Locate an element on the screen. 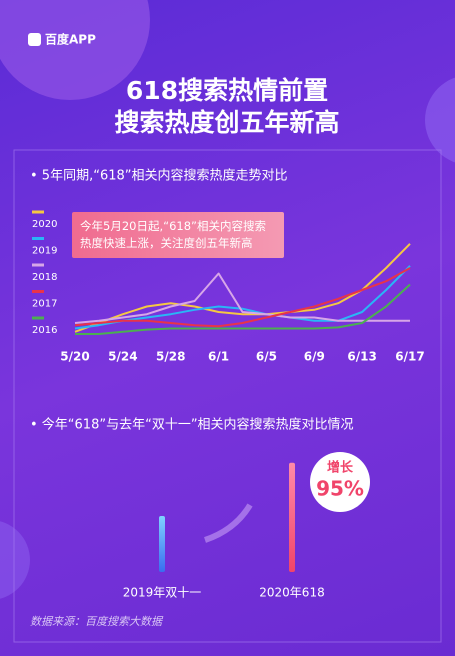  legend-label: 2016 is located at coordinates (44, 330).